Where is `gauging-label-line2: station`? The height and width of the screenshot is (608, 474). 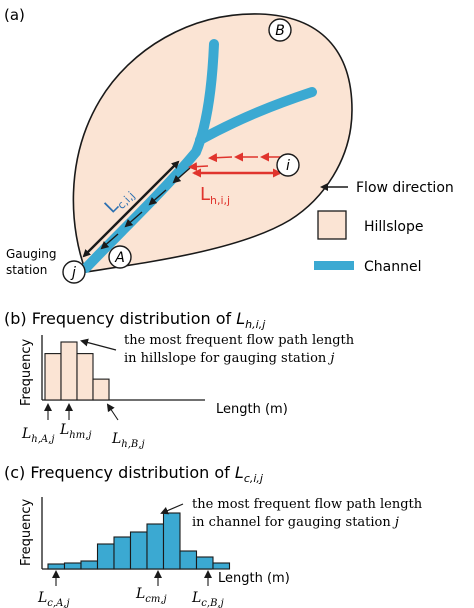
gauging-label-line2: station is located at coordinates (26, 270).